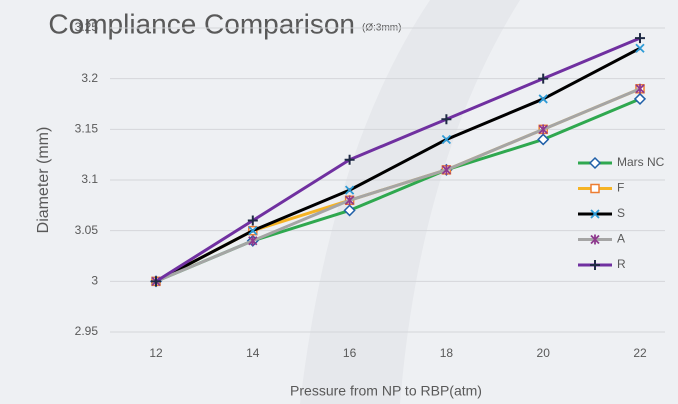  I want to click on legend-item: A, so click(601, 239).